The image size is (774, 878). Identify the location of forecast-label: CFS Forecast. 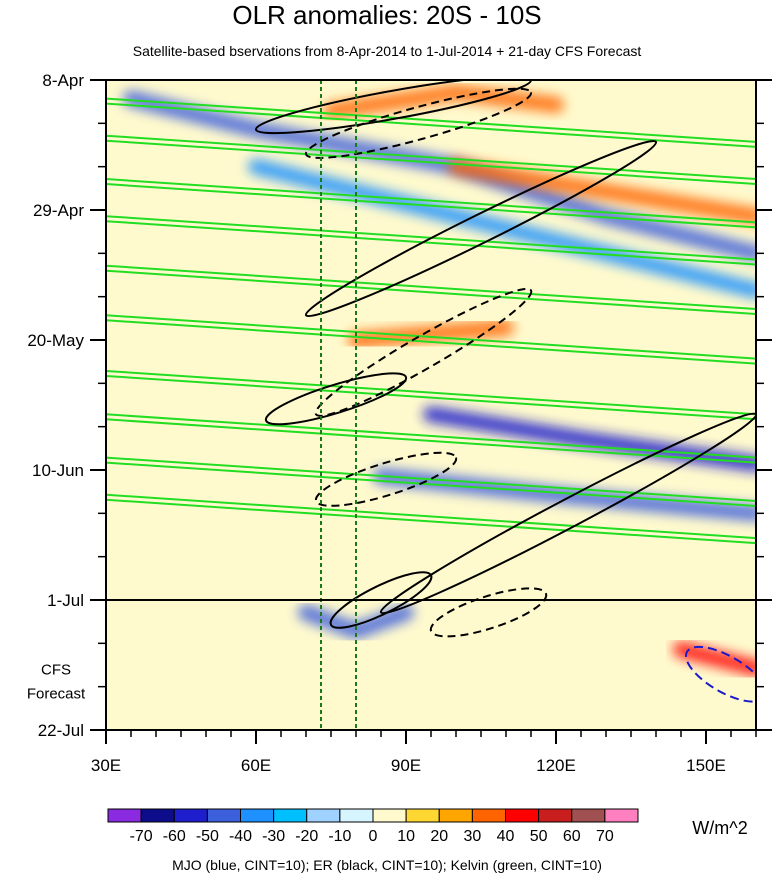
(56, 681).